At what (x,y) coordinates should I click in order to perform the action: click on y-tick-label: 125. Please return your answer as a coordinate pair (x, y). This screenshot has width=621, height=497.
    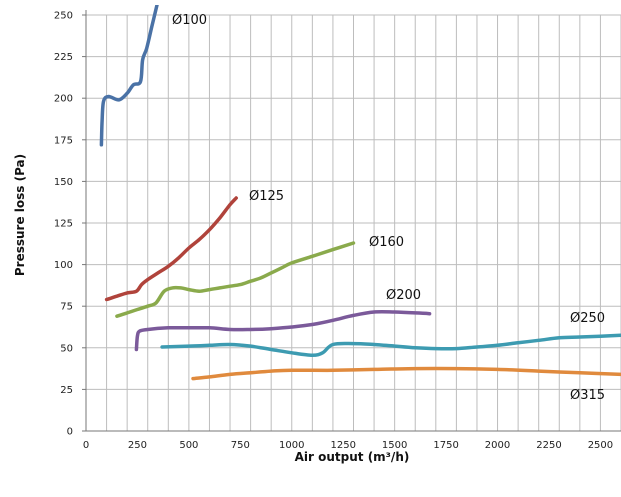
    Looking at the image, I should click on (63, 224).